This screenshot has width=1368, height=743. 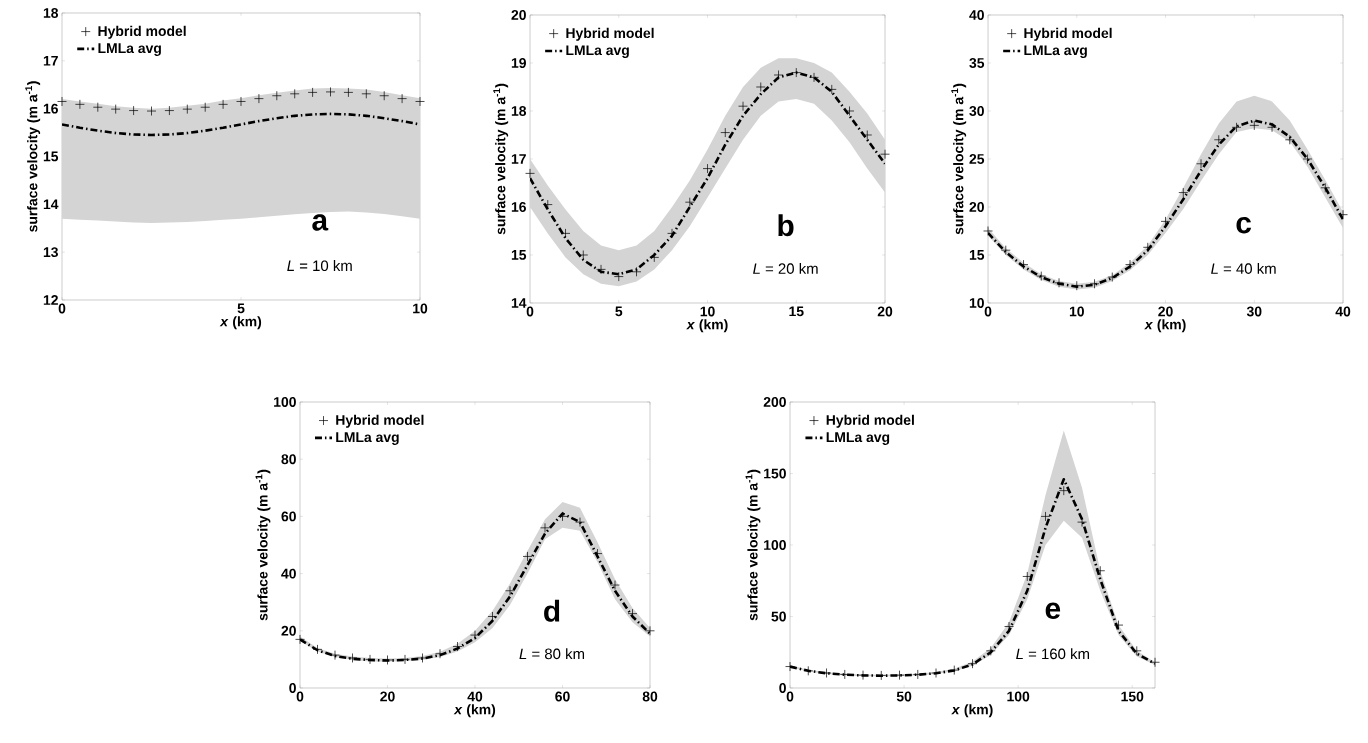 What do you see at coordinates (320, 222) in the screenshot?
I see `annotation: a` at bounding box center [320, 222].